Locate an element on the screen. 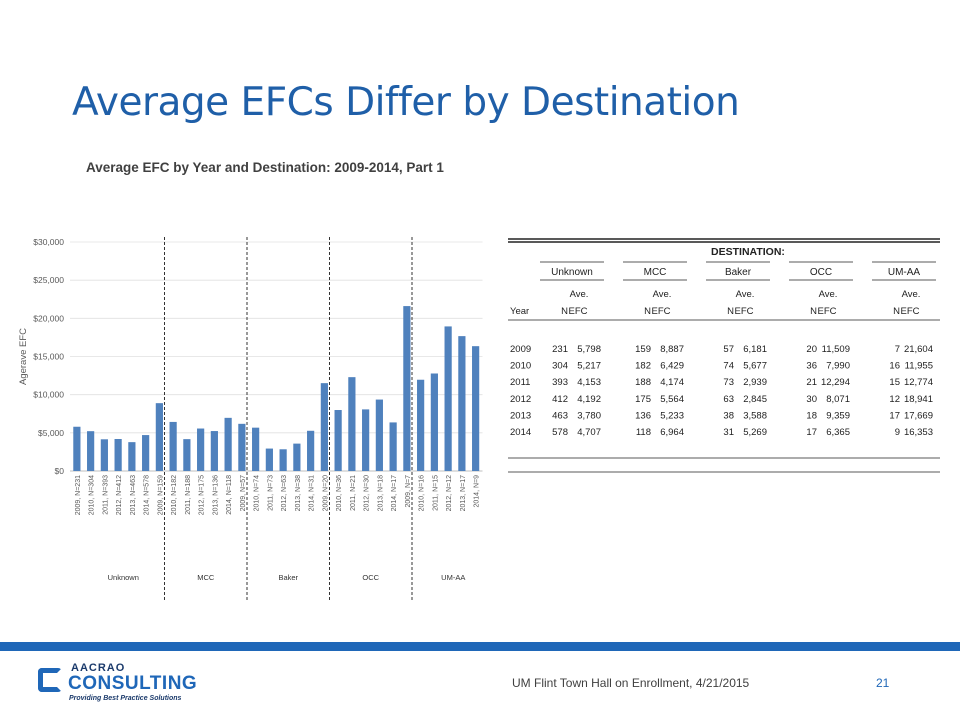  x-tick-label: 2009, N=159 is located at coordinates (160, 495).